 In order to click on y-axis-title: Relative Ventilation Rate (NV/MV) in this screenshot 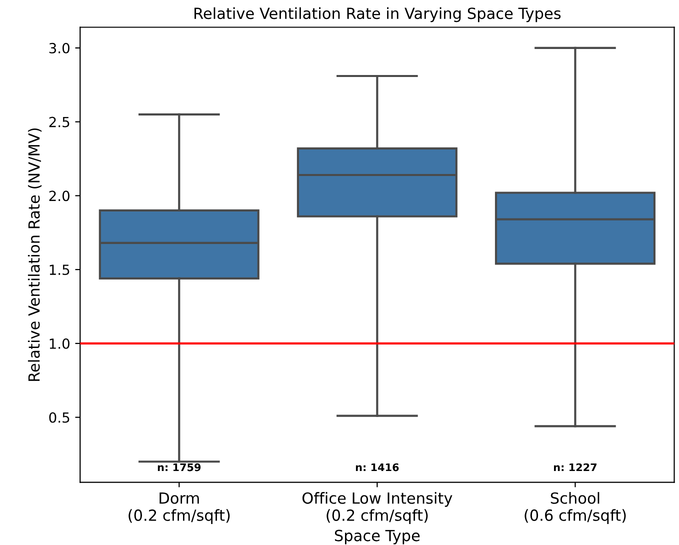, I will do `click(35, 254)`.